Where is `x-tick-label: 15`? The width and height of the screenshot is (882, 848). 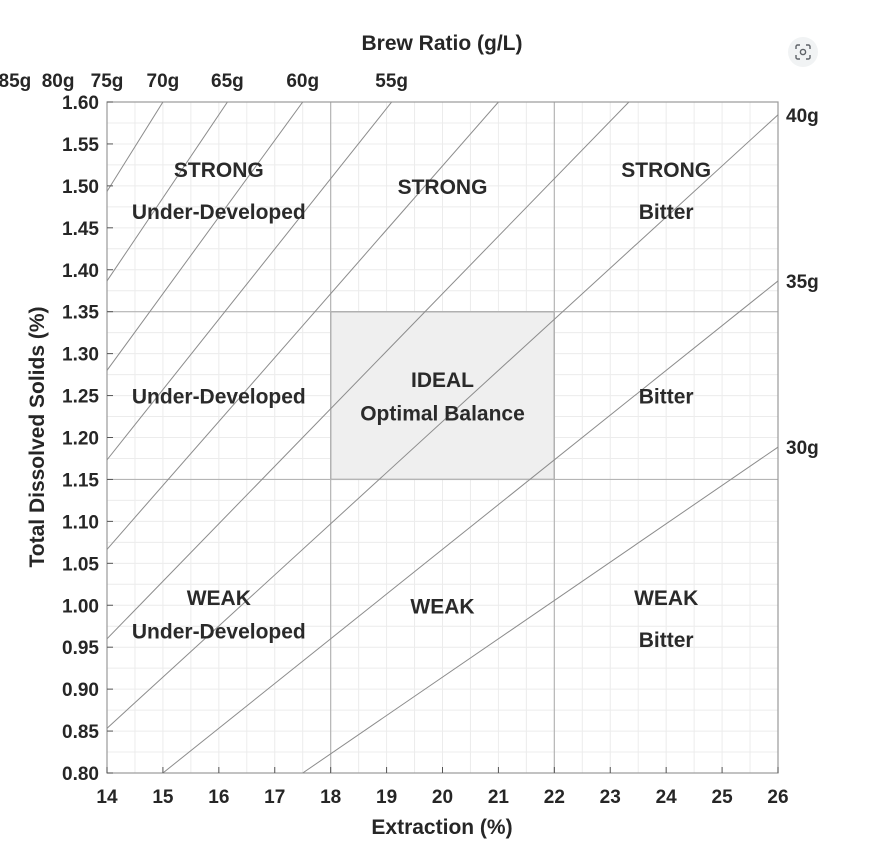 x-tick-label: 15 is located at coordinates (163, 797).